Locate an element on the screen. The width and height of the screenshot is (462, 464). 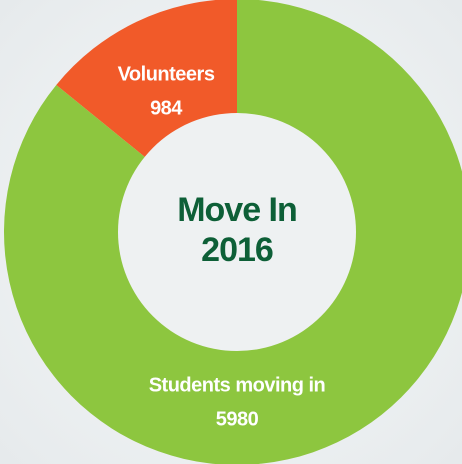
slice-value: 984 is located at coordinates (166, 108).